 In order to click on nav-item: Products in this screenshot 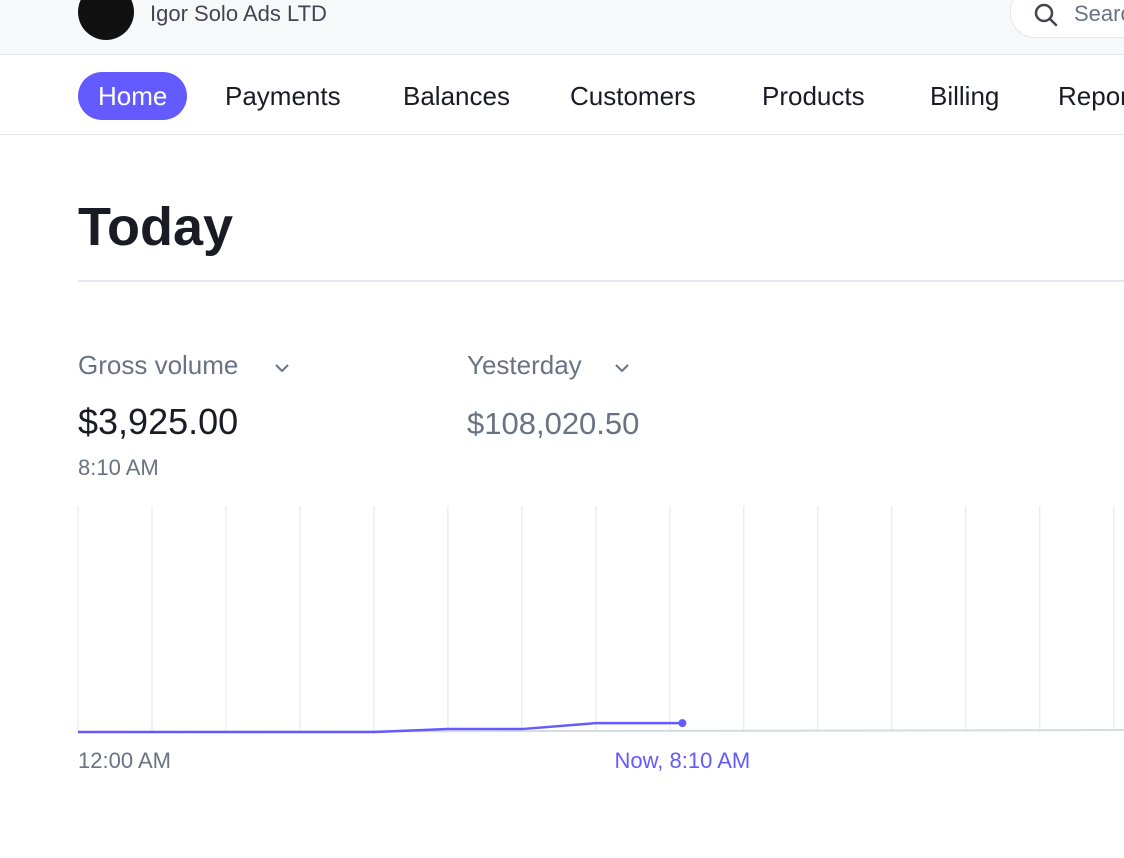, I will do `click(813, 96)`.